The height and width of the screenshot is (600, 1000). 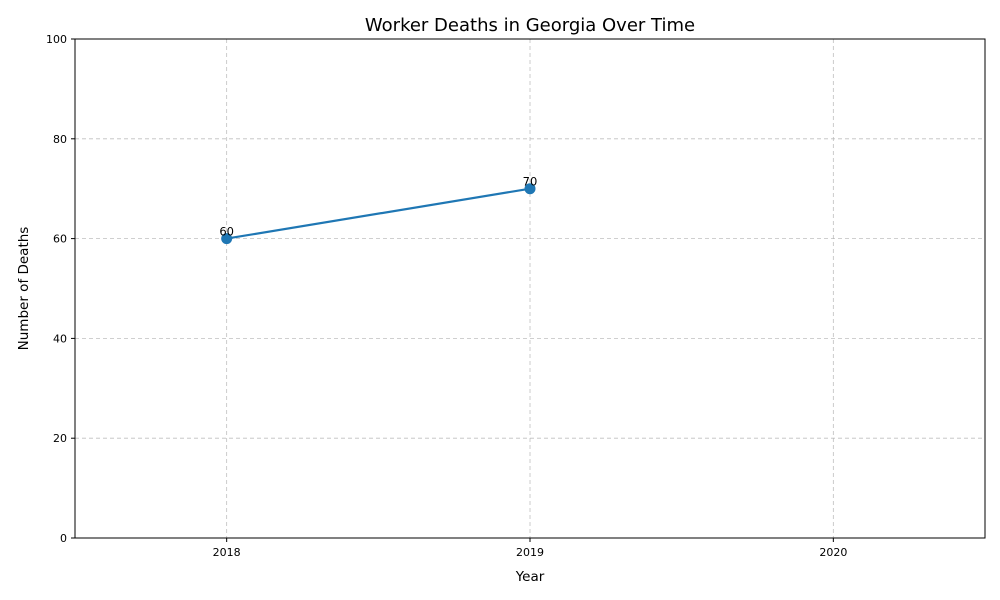 What do you see at coordinates (60, 338) in the screenshot?
I see `y-tick-label: 40` at bounding box center [60, 338].